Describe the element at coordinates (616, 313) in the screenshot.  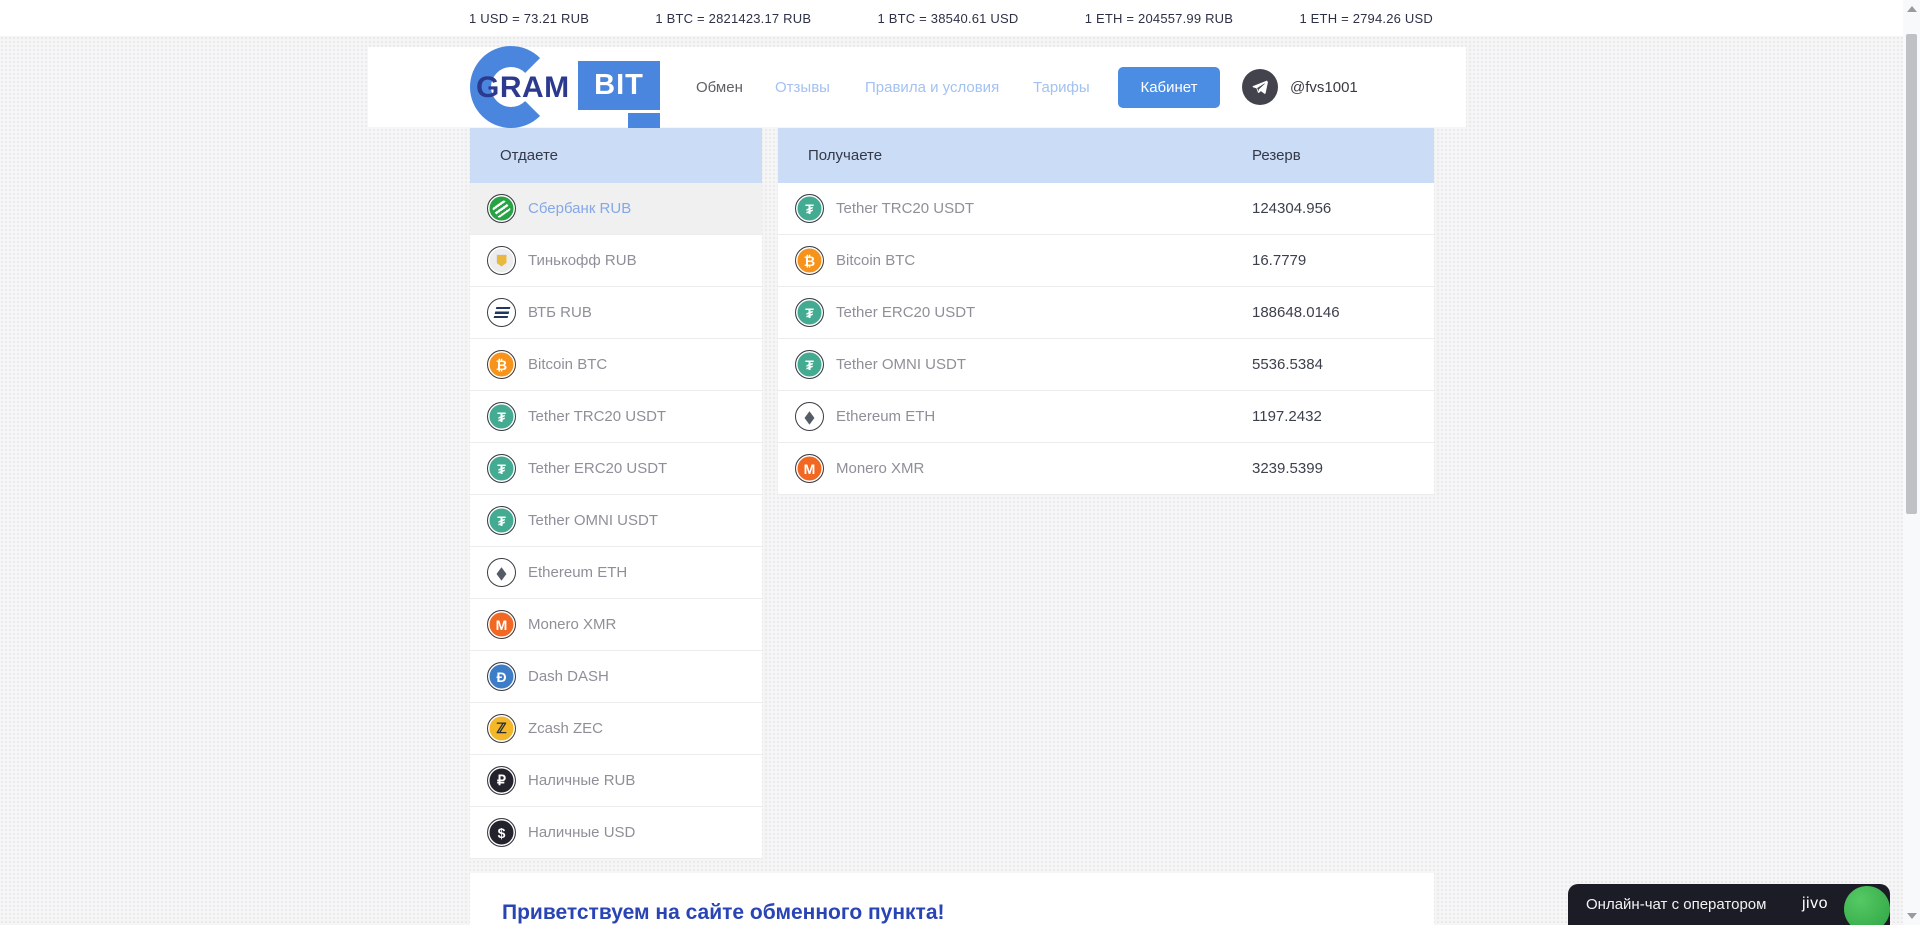
I see `give-row-vtb-rub: ВТБ RUB` at that location.